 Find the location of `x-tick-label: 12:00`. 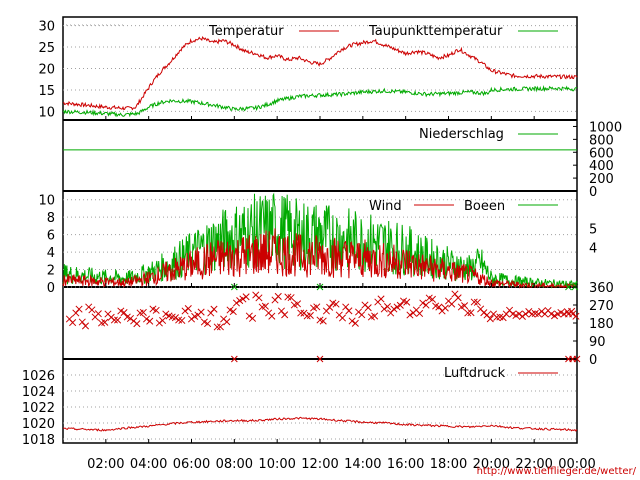

x-tick-label: 12:00 is located at coordinates (319, 464).